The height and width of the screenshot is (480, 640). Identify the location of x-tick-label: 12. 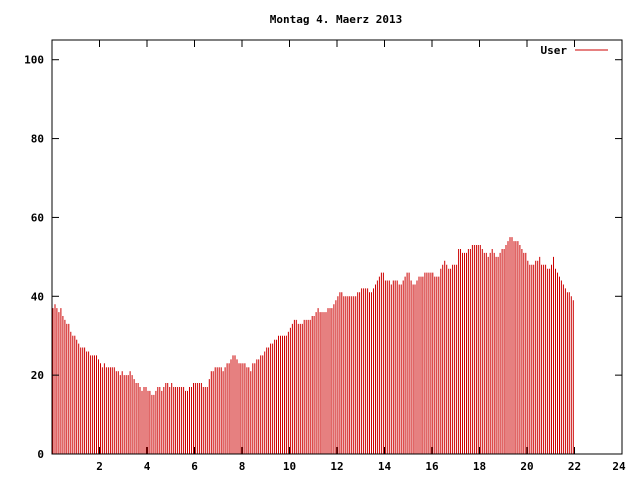
(336, 466).